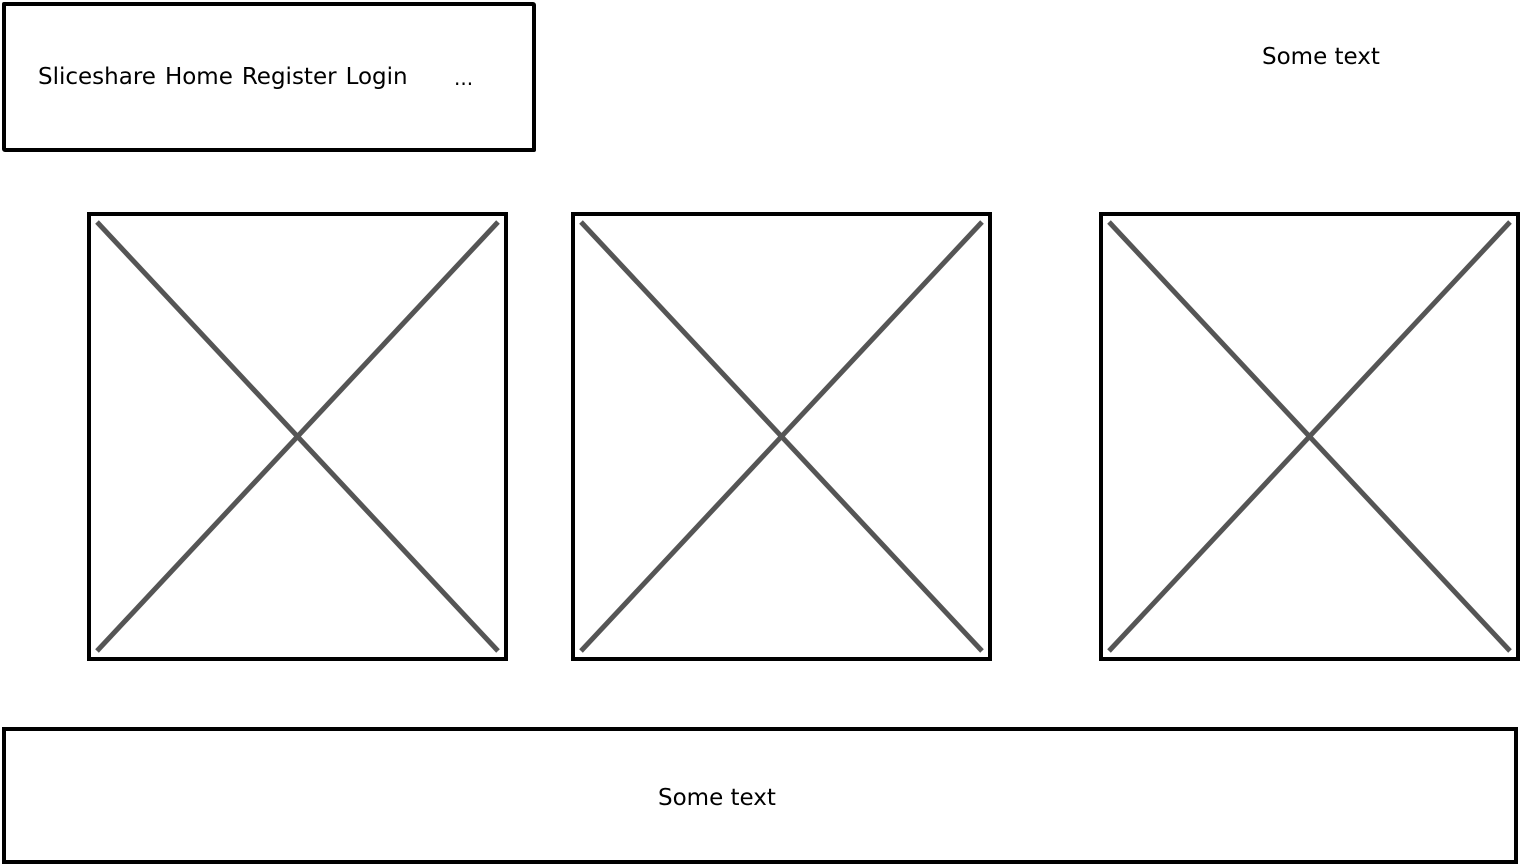  I want to click on footer-text: Some text, so click(717, 798).